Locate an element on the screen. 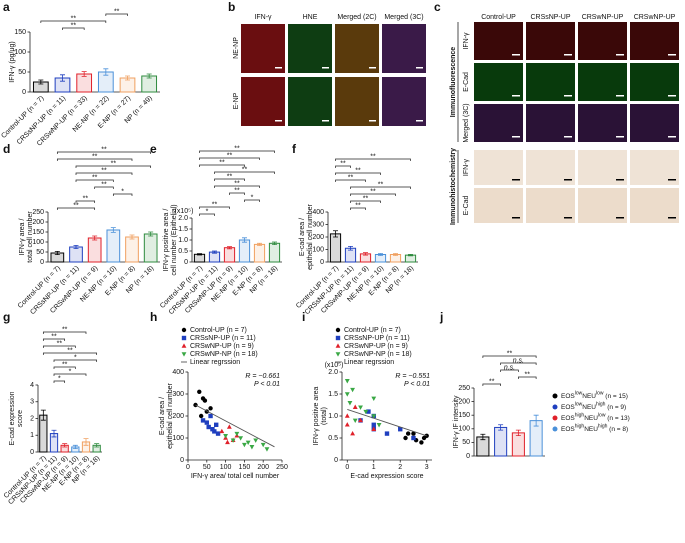 This screenshot has height=543, width=685. annotation: R = −0.551 is located at coordinates (412, 376).